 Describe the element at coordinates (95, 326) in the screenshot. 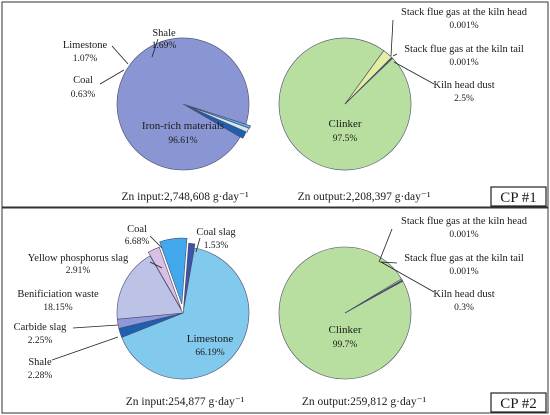

I see `leader-line-carbide-slag` at that location.